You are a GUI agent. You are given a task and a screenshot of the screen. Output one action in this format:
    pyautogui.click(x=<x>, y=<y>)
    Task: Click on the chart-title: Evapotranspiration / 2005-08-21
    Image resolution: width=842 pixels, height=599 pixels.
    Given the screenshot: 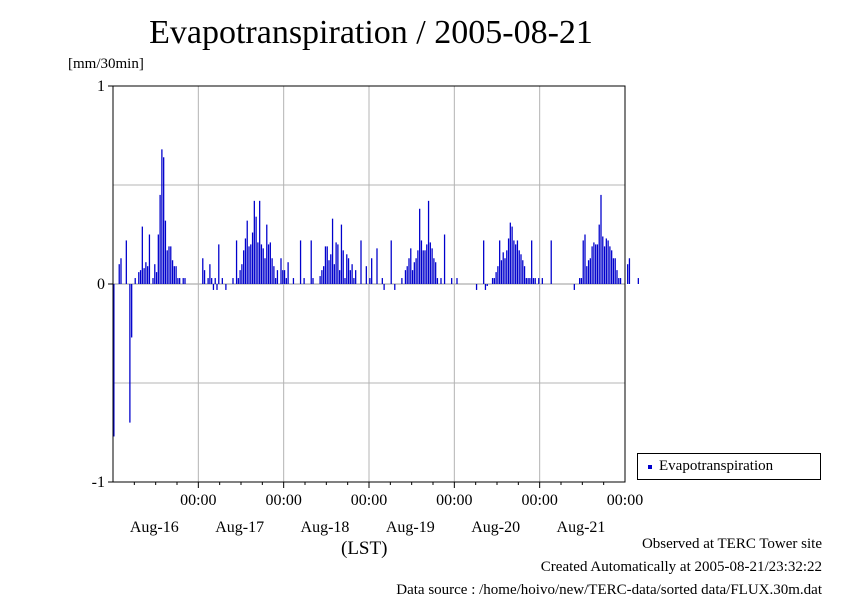 What is the action you would take?
    pyautogui.click(x=371, y=32)
    